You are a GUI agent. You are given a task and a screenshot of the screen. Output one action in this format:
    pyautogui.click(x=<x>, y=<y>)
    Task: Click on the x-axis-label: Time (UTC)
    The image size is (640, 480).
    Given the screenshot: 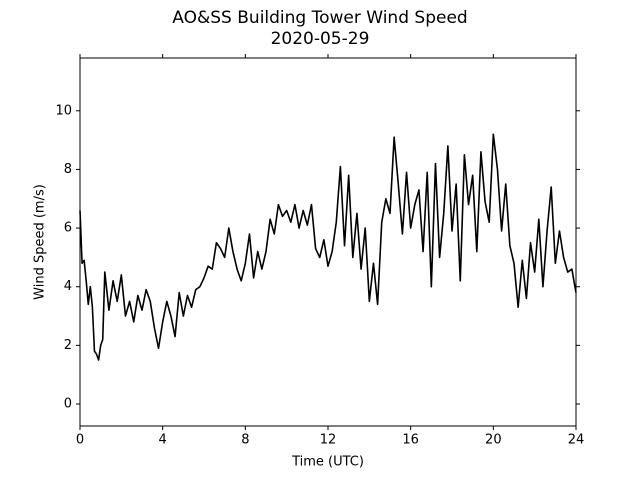 What is the action you would take?
    pyautogui.click(x=327, y=462)
    